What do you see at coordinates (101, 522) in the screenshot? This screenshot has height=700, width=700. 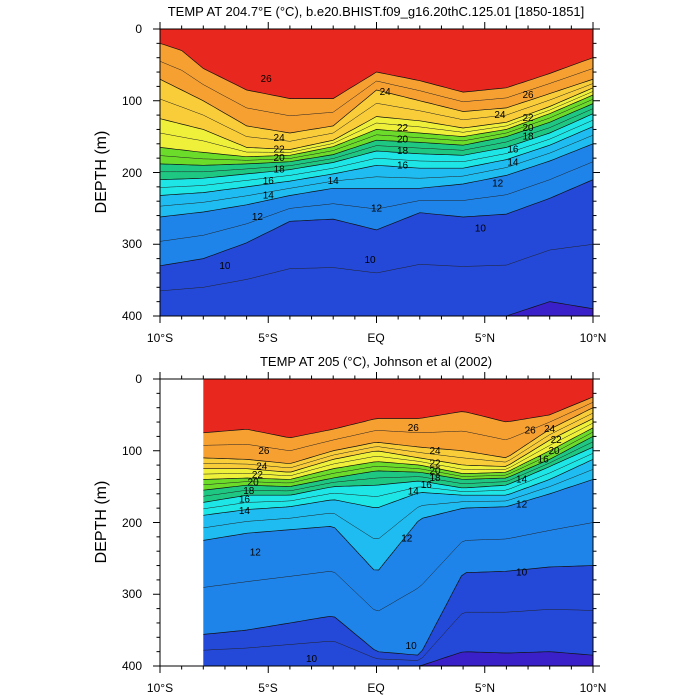 I see `y-axis-label-bottom: DEPTH (m)` at bounding box center [101, 522].